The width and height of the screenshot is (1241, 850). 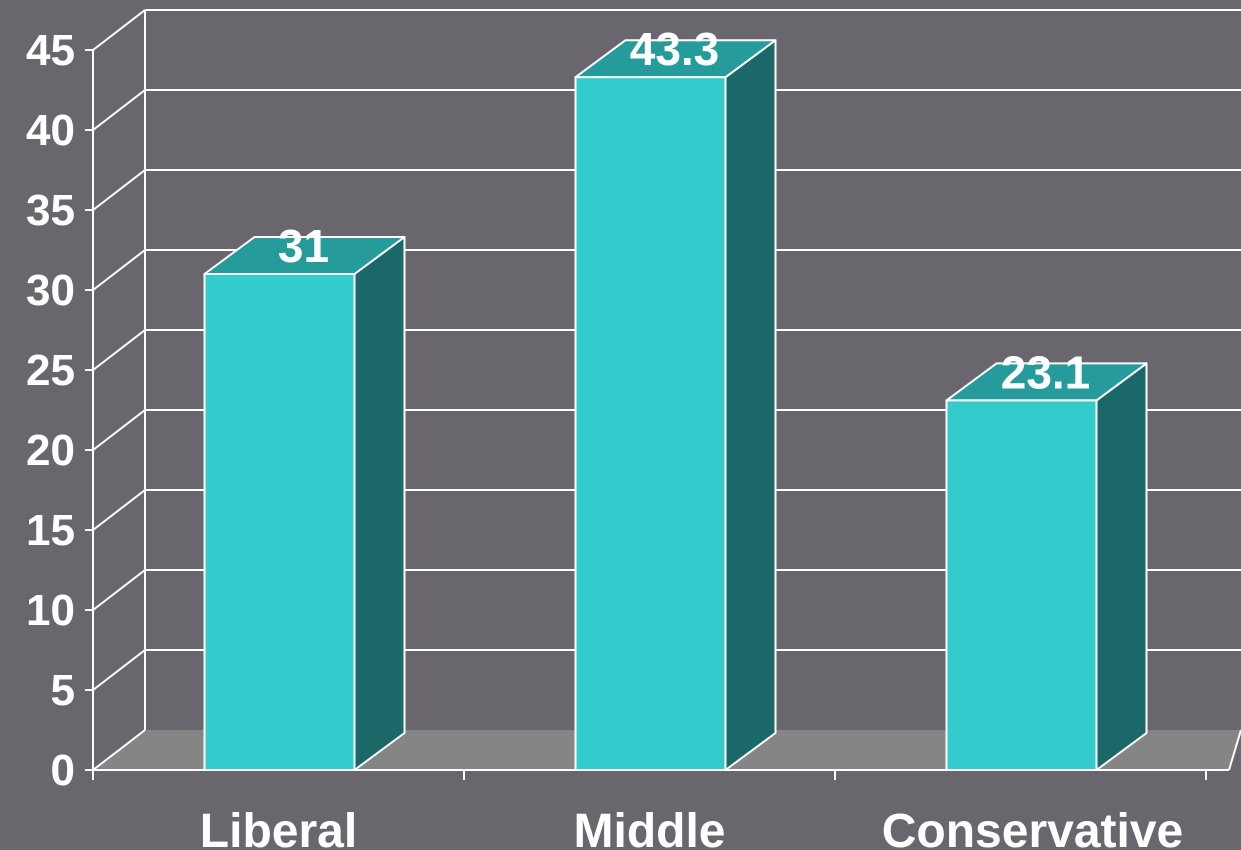 What do you see at coordinates (50, 610) in the screenshot?
I see `y-tick-label: 10` at bounding box center [50, 610].